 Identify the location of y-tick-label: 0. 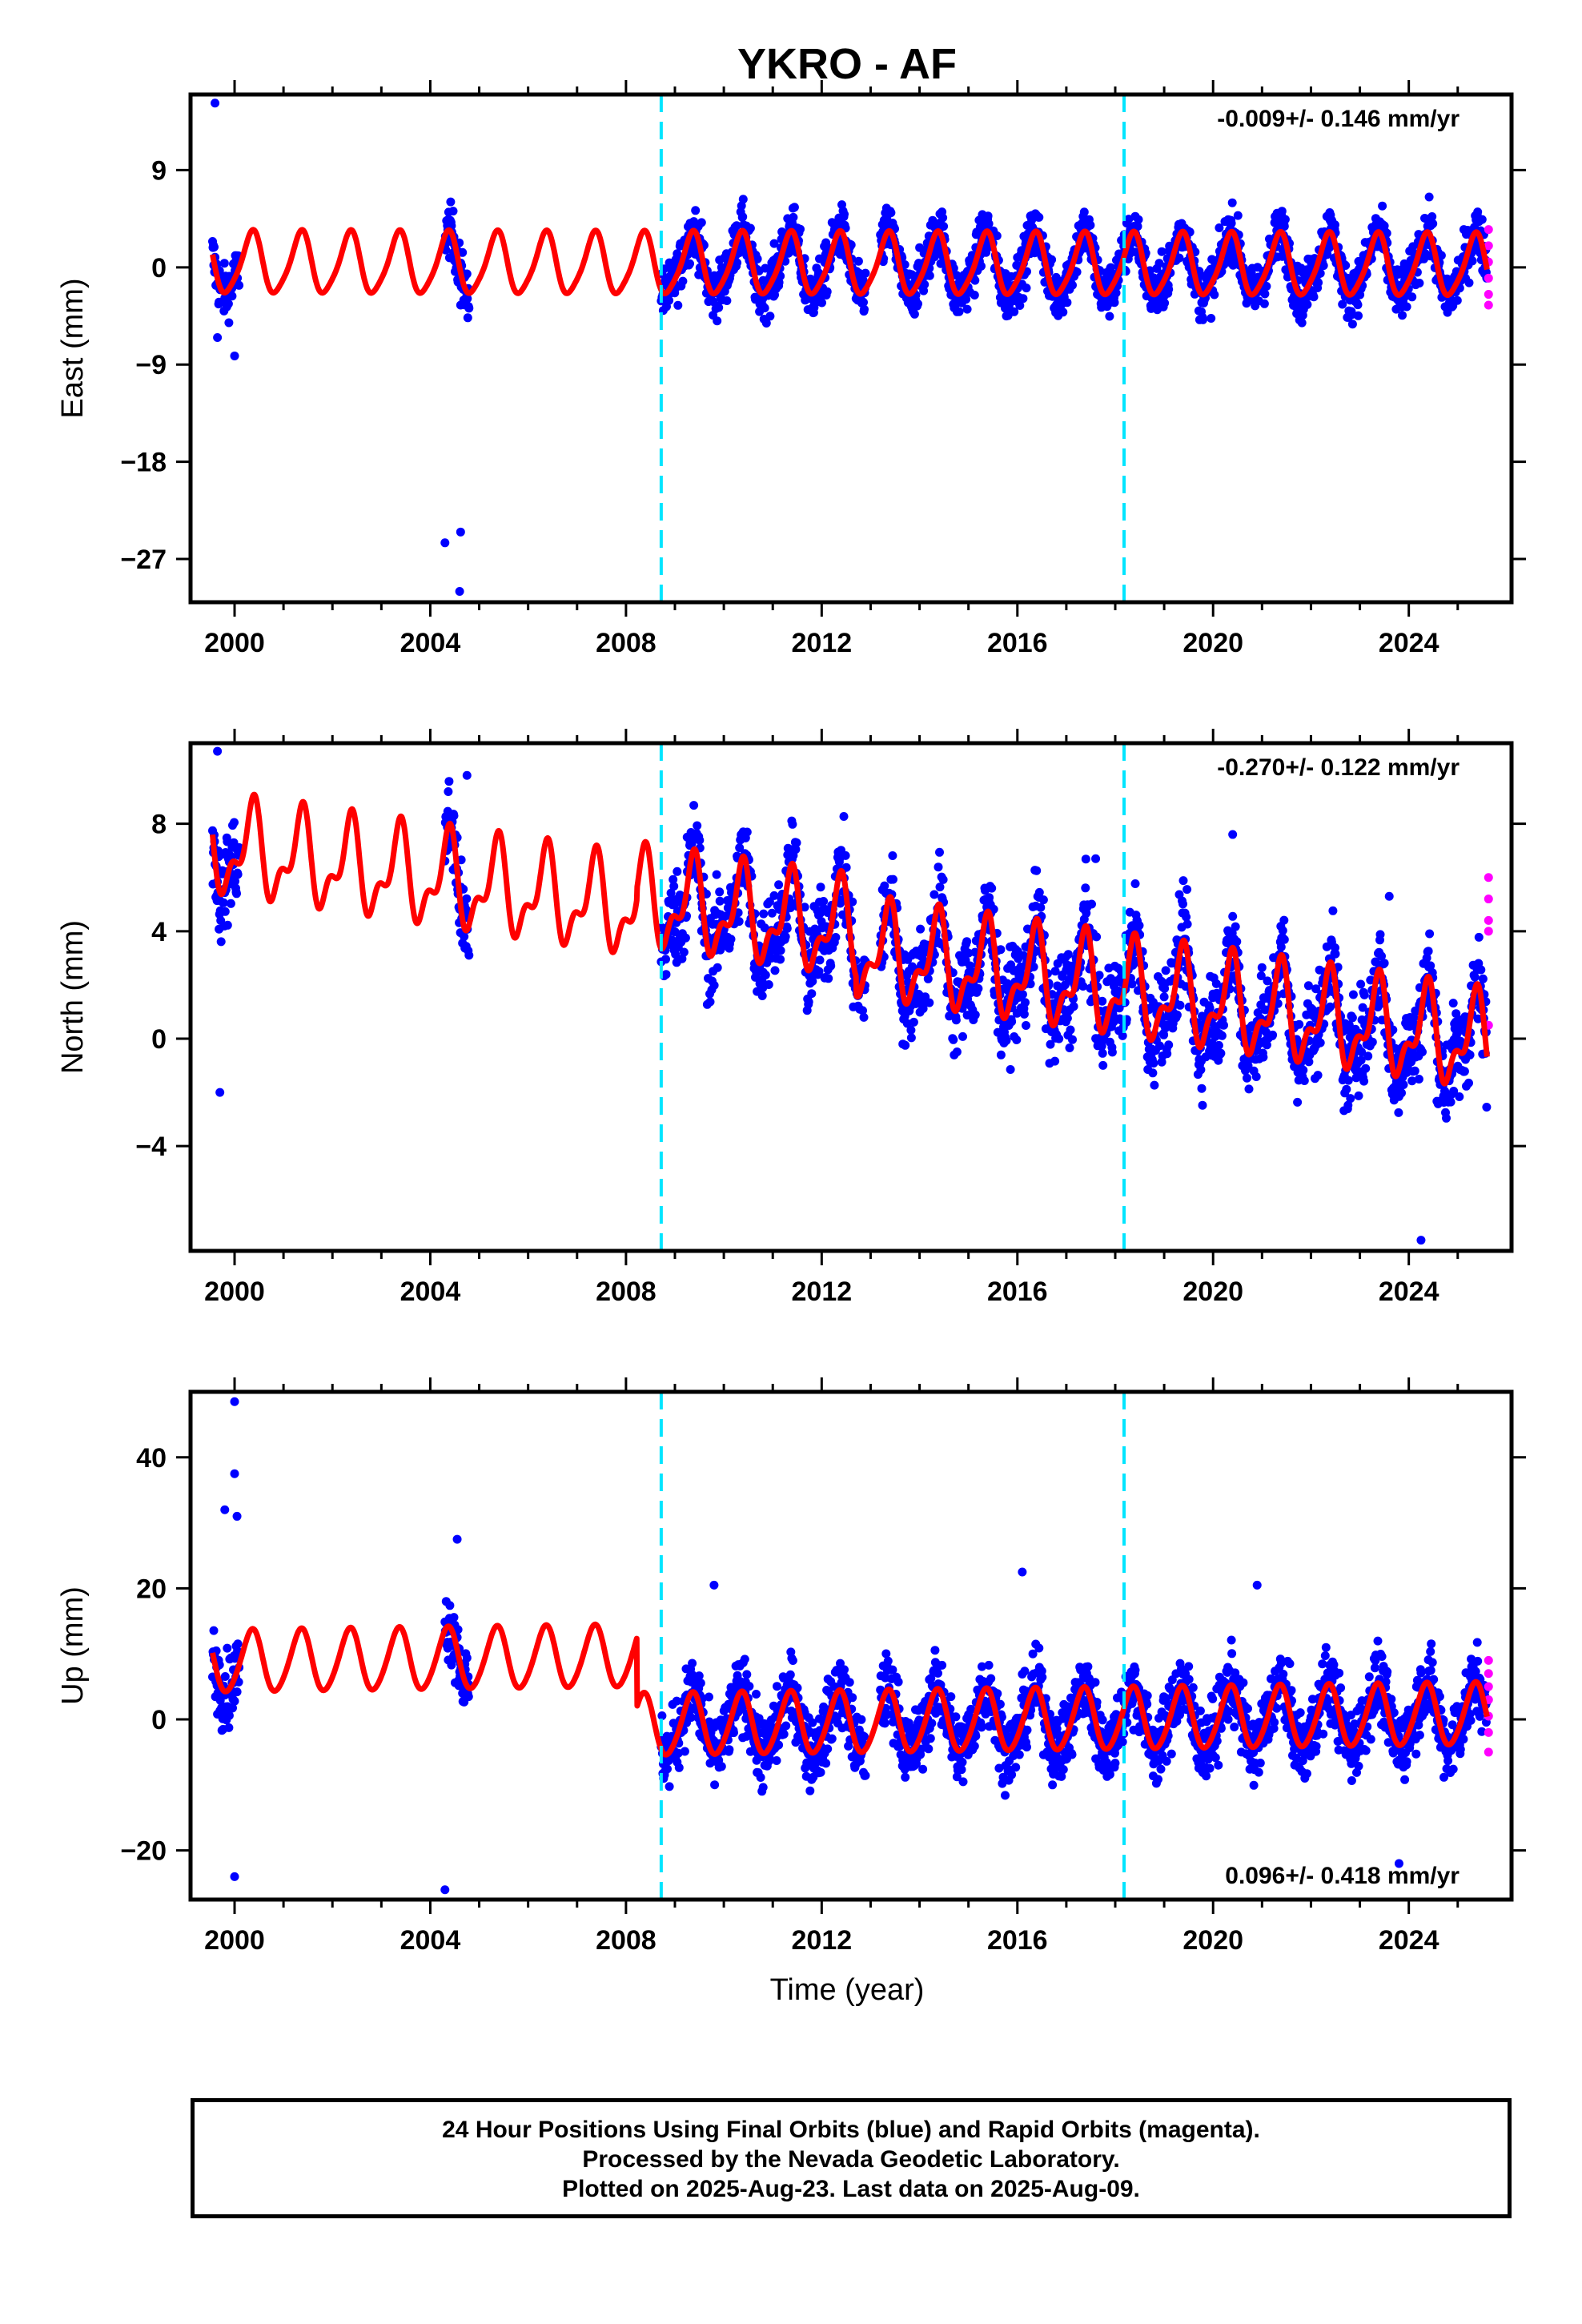
(159, 1039).